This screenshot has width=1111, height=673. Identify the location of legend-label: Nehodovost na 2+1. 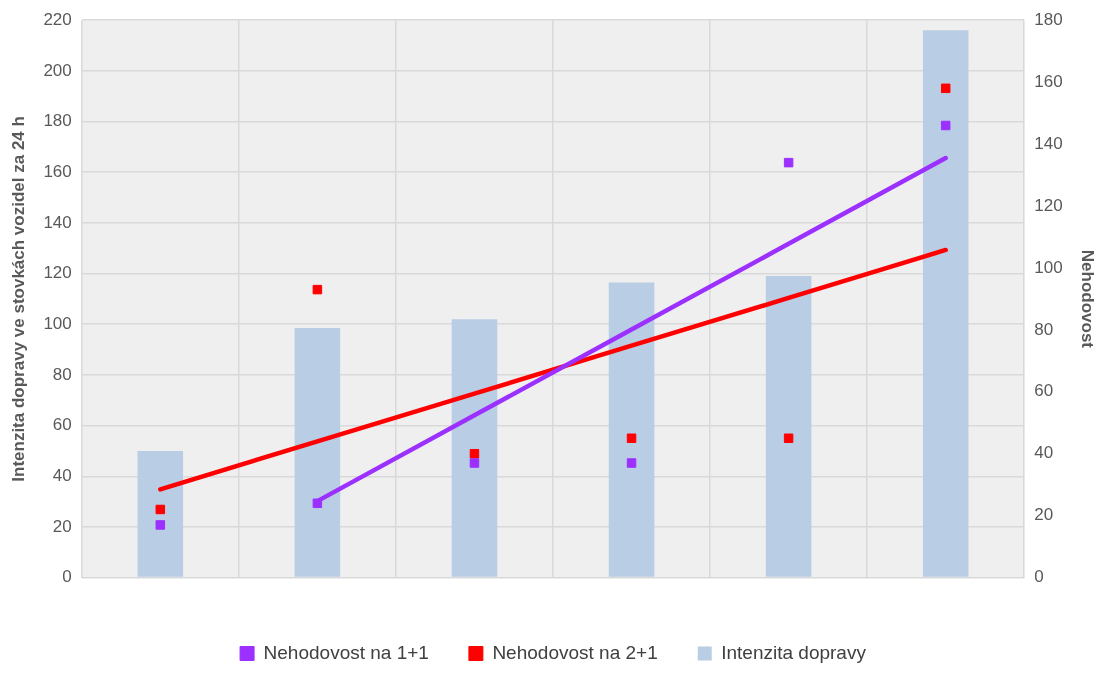
(575, 652).